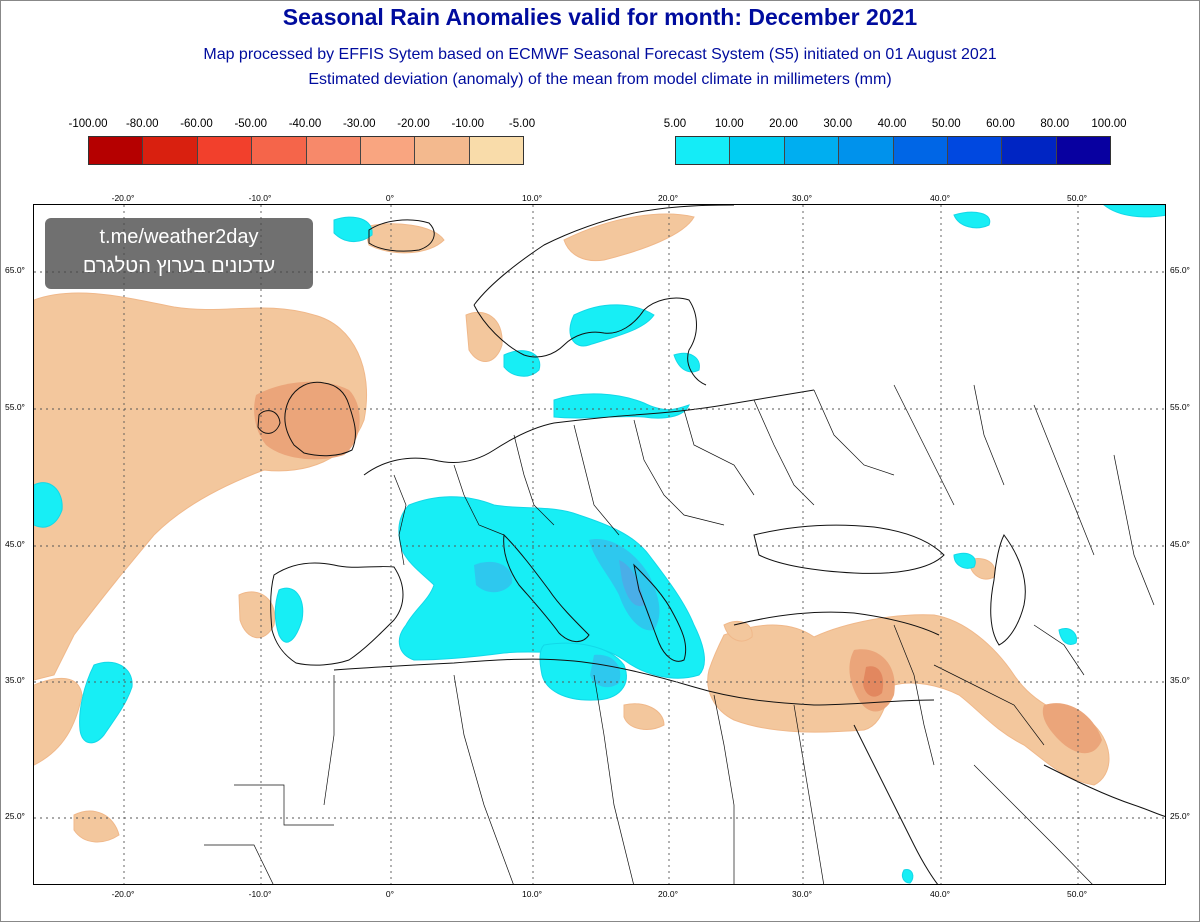 This screenshot has height=922, width=1200. Describe the element at coordinates (179, 266) in the screenshot. I see `watermark-hebrew-caption: עדכונים בערוץ הטלגרם` at that location.